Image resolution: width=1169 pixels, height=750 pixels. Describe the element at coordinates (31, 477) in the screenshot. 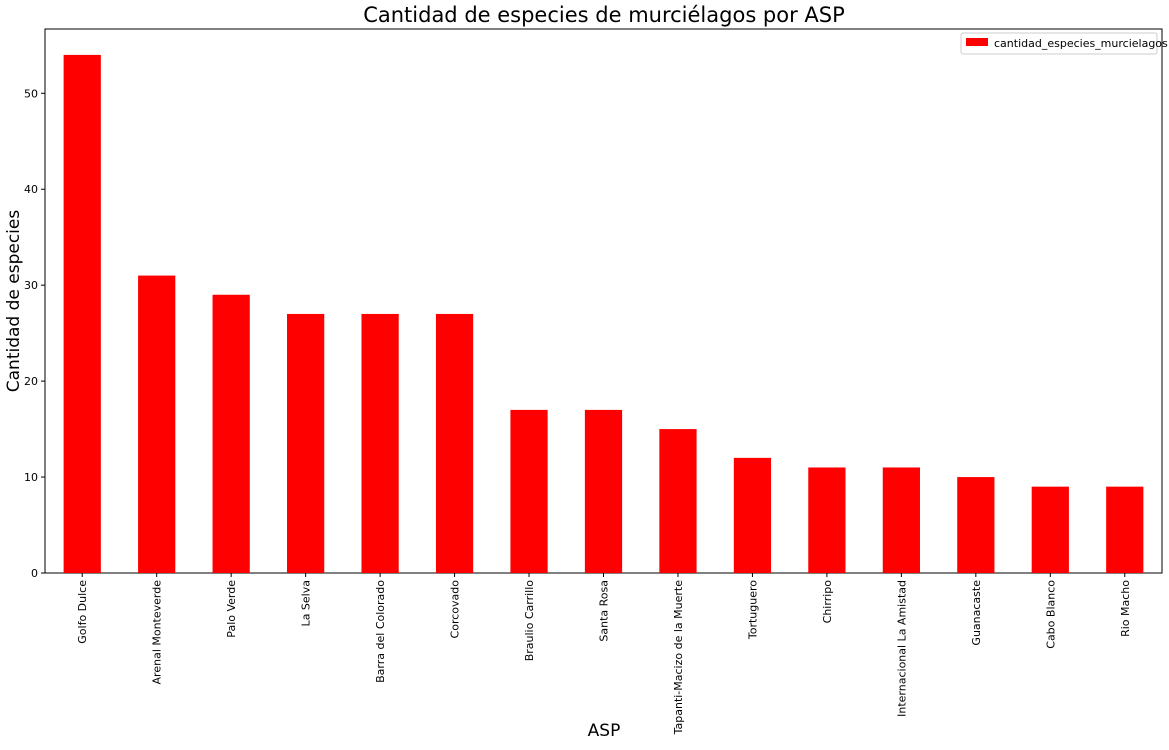

I see `y-tick-label: 10` at that location.